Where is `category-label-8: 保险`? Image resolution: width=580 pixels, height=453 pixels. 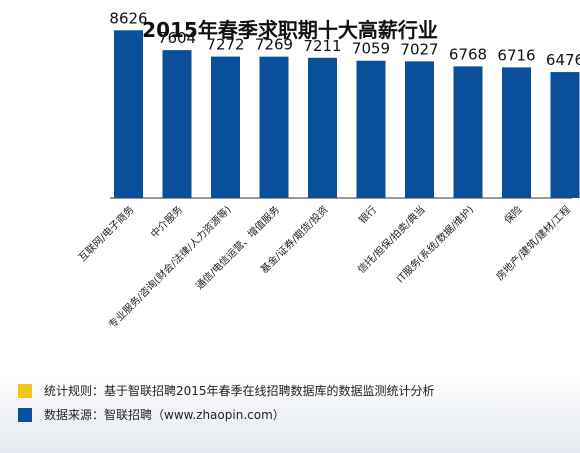
category-label-8: 保险 is located at coordinates (512, 214).